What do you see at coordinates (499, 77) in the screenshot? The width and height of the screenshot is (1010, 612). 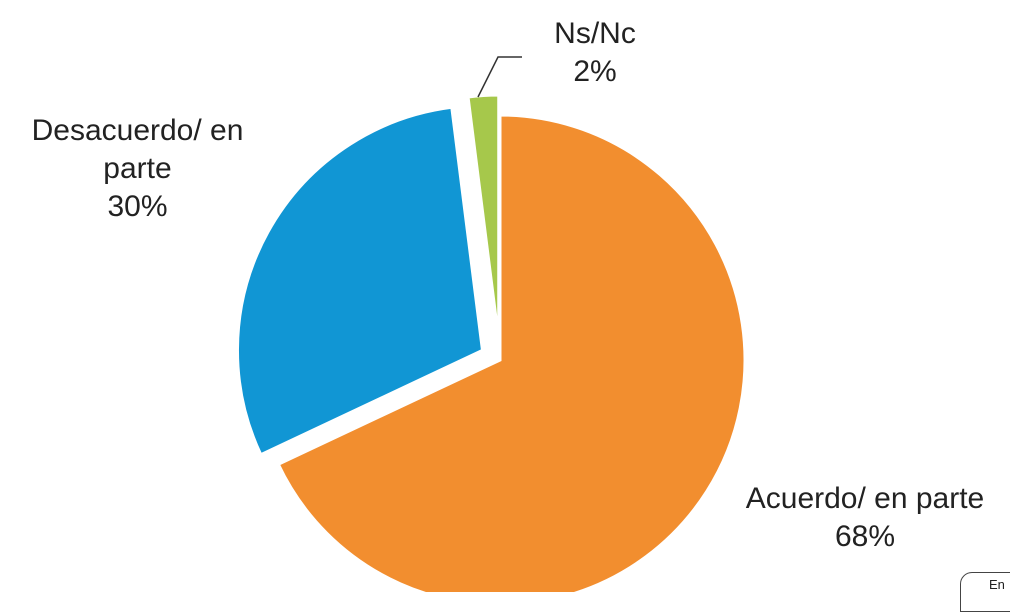 I see `leader-line` at bounding box center [499, 77].